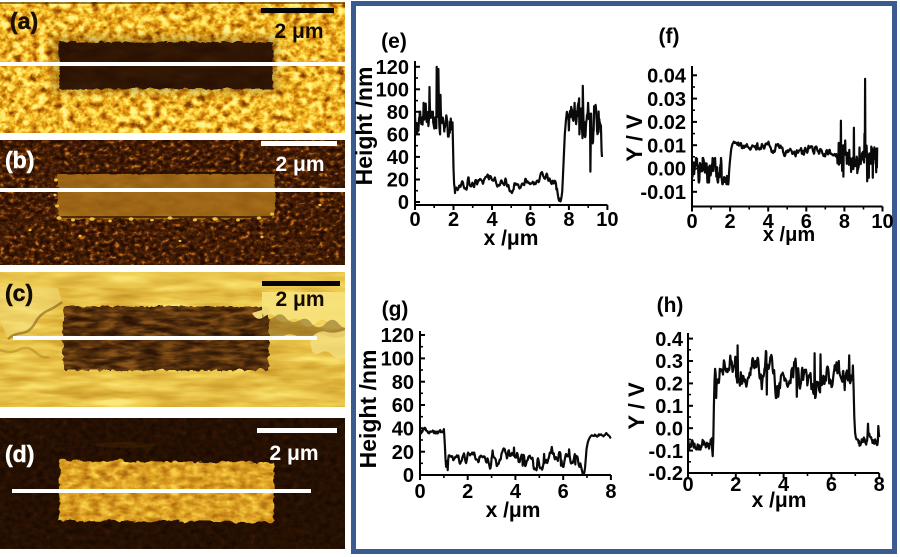 The image size is (900, 557). What do you see at coordinates (19, 454) in the screenshot?
I see `svg-text: (d)` at bounding box center [19, 454].